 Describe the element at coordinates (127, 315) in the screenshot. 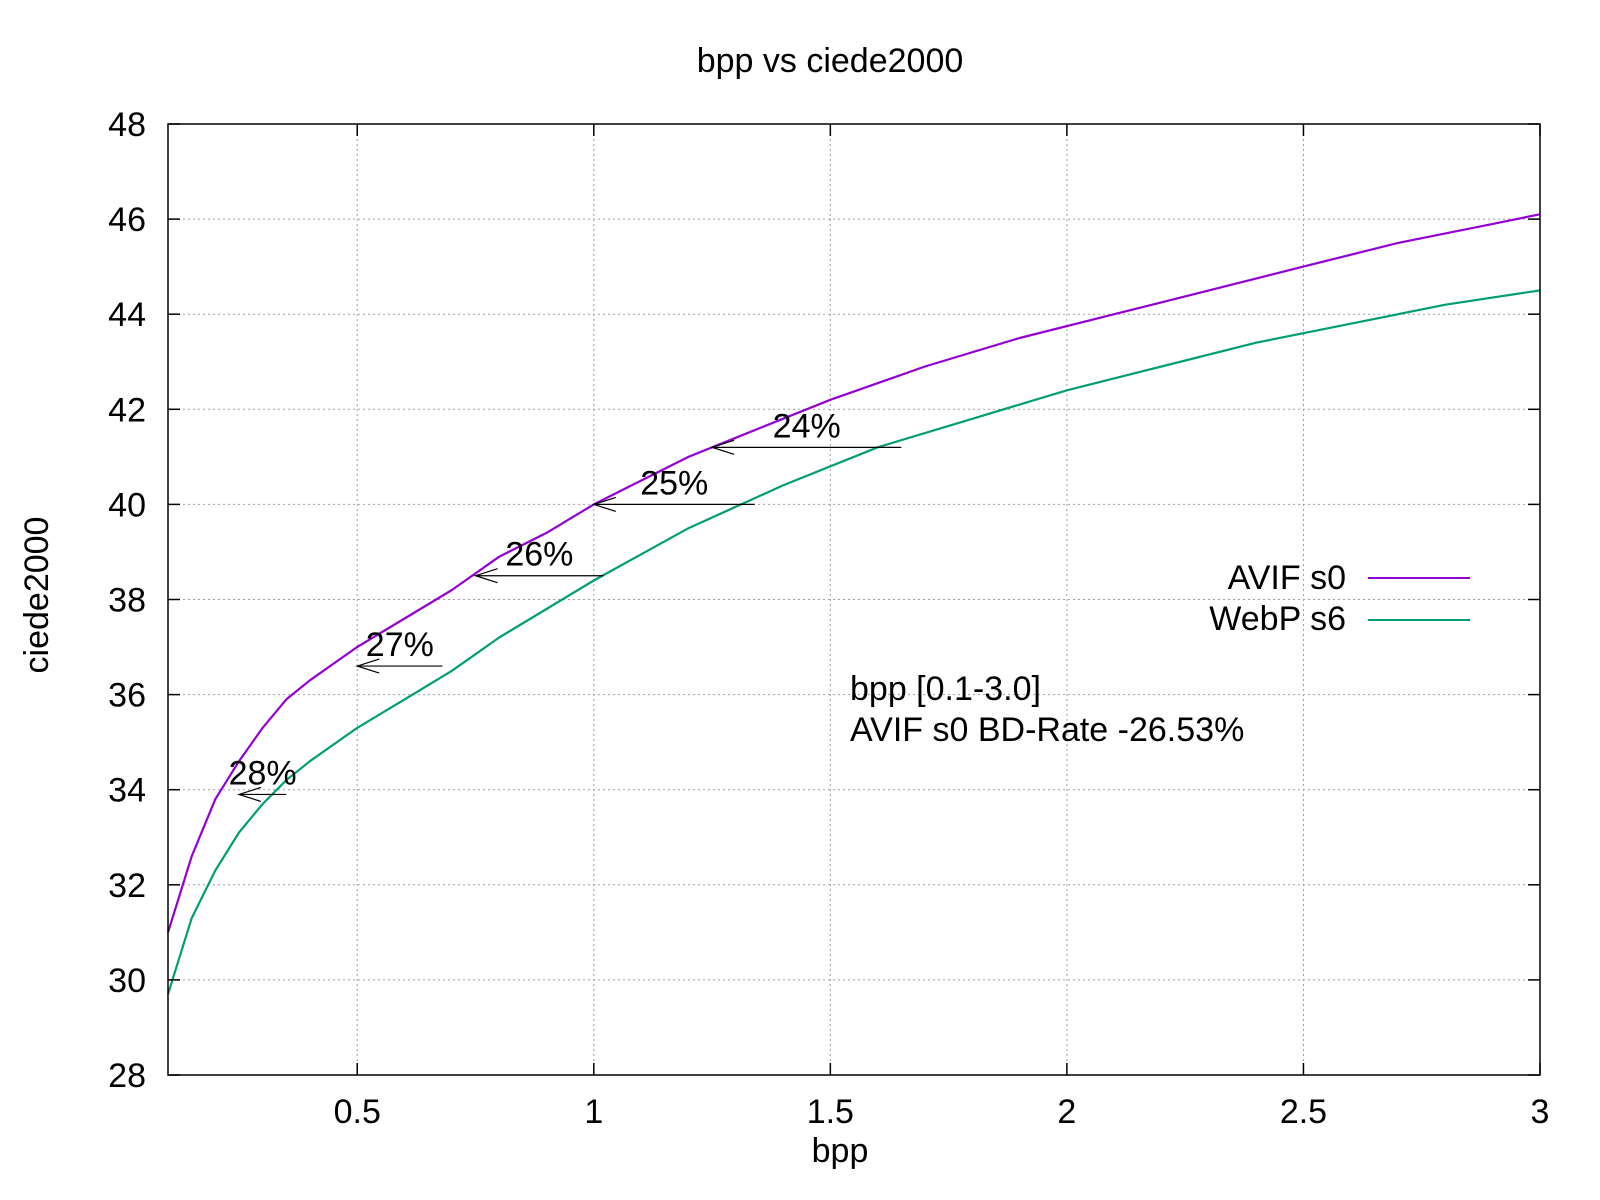

I see `y-tick-label: 44` at that location.